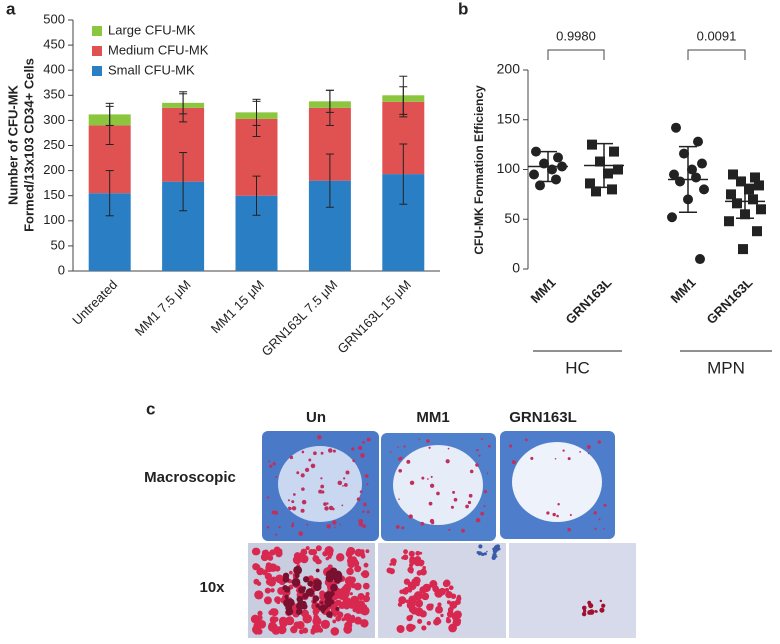 This screenshot has height=644, width=780. What do you see at coordinates (516, 268) in the screenshot?
I see `y-tick-label: 0` at bounding box center [516, 268].